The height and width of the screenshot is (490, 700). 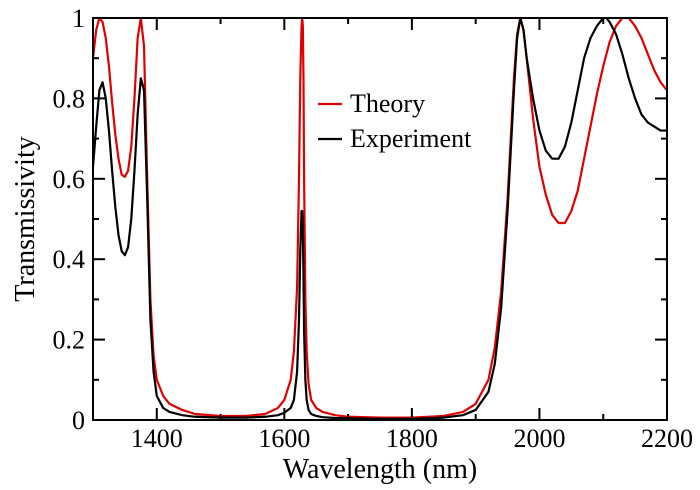 What do you see at coordinates (395, 121) in the screenshot?
I see `legend: Theory Experiment` at bounding box center [395, 121].